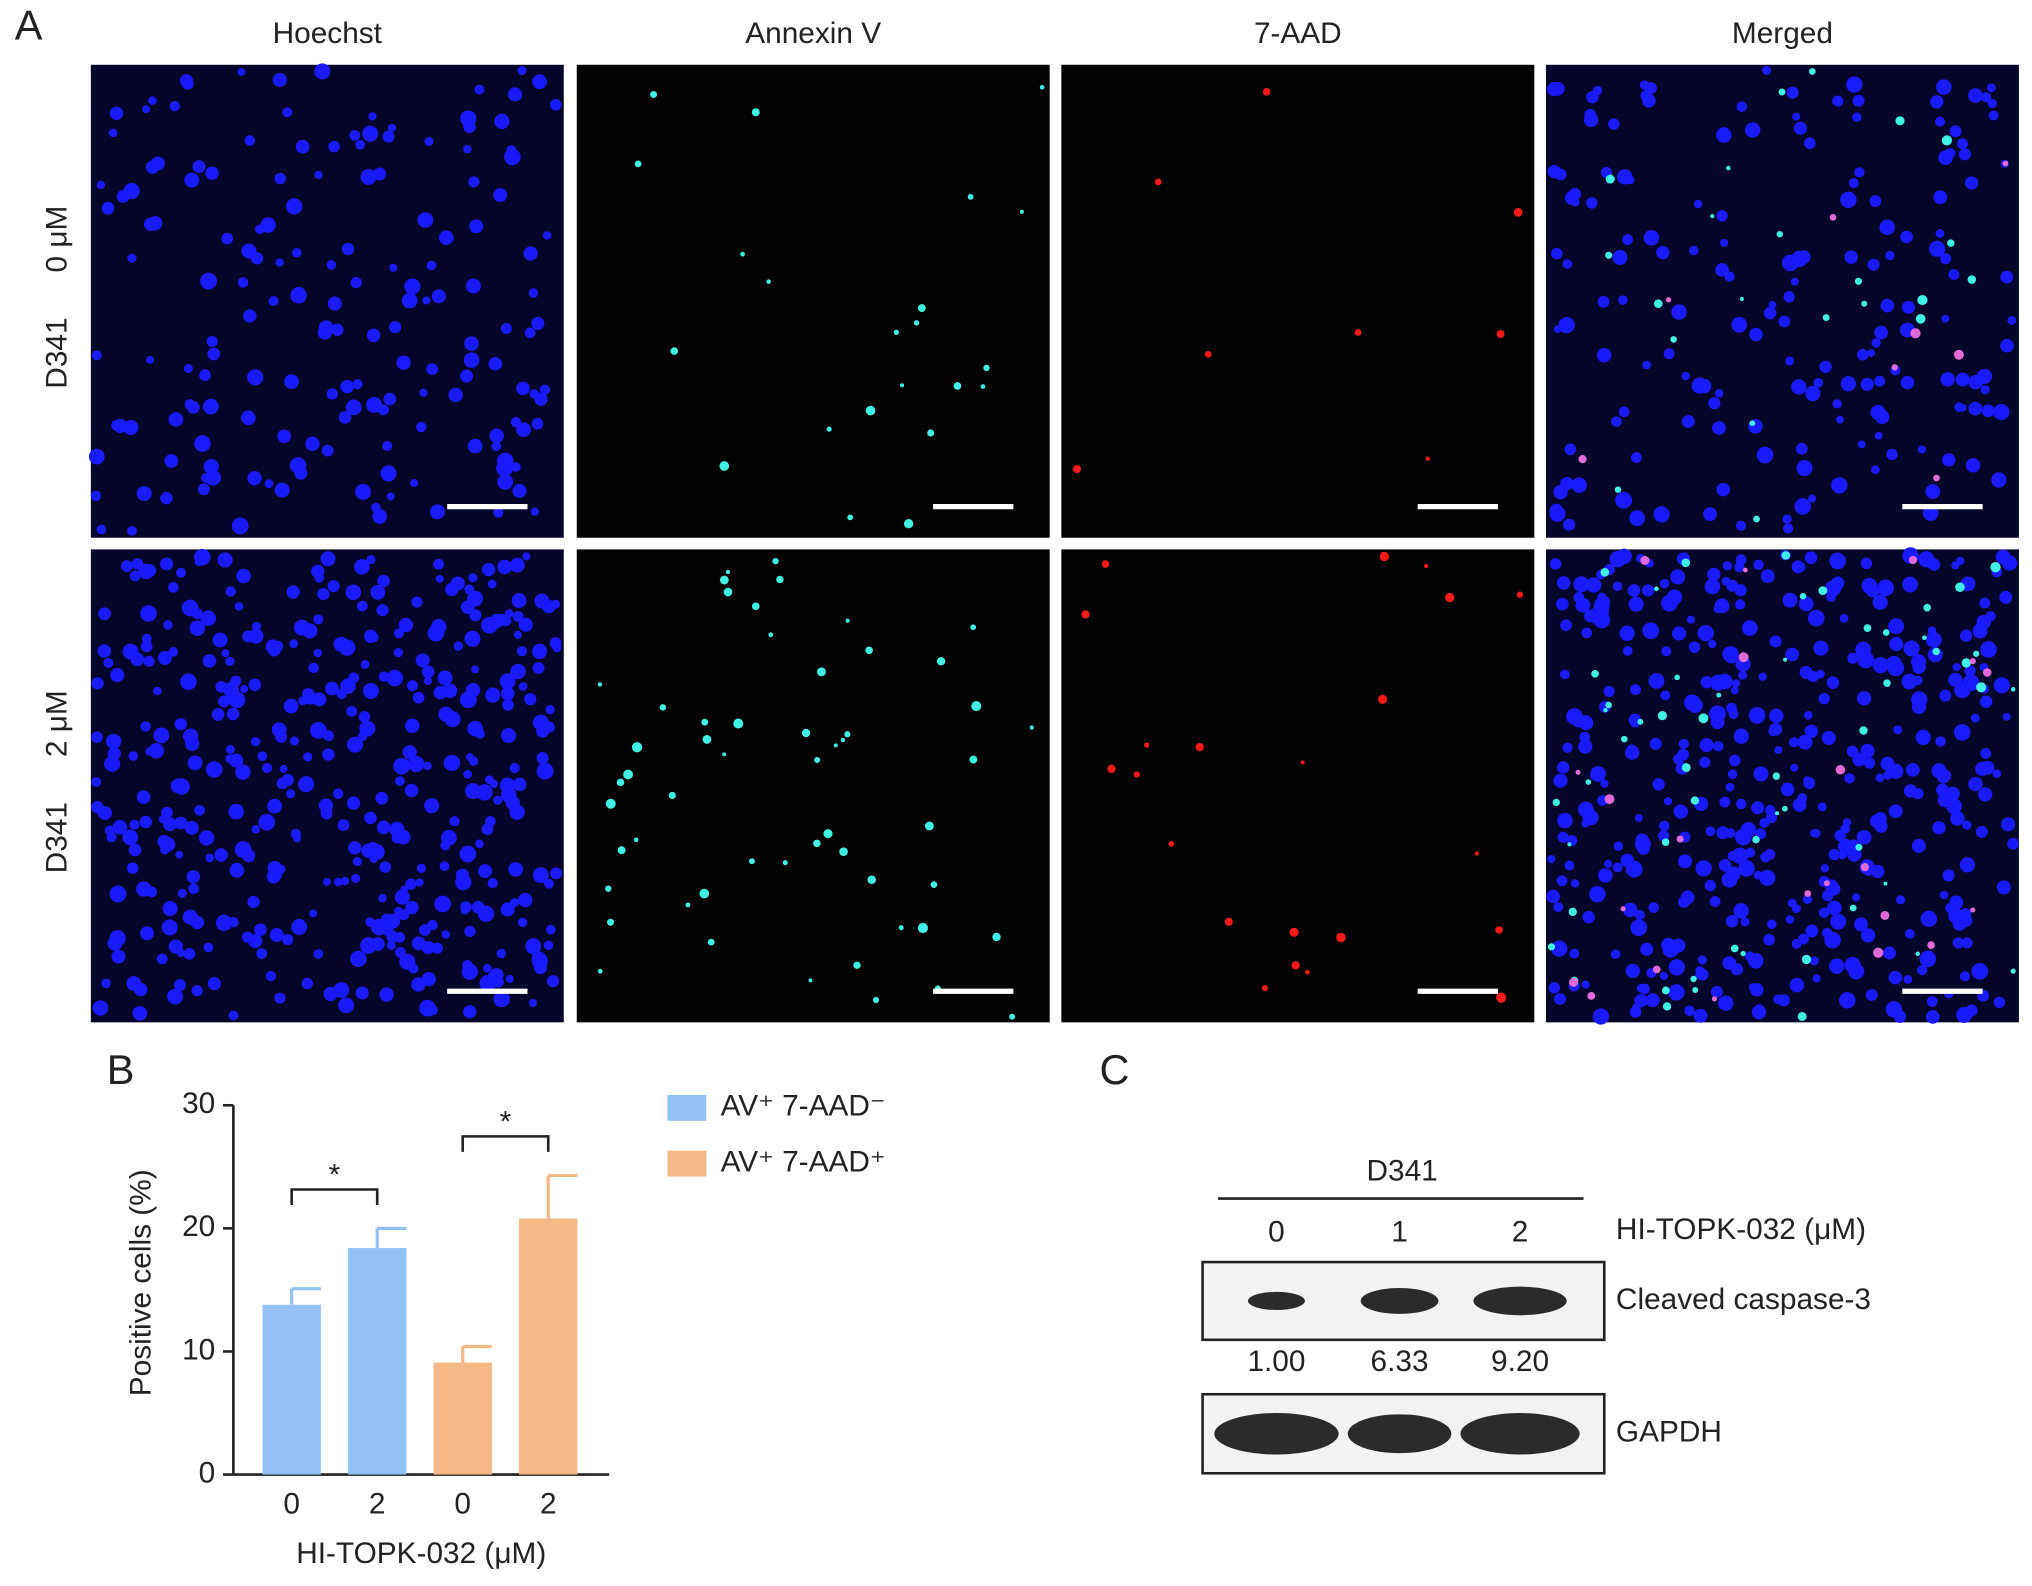 The height and width of the screenshot is (1586, 2032). What do you see at coordinates (506, 1121) in the screenshot?
I see `significance-star: *` at bounding box center [506, 1121].